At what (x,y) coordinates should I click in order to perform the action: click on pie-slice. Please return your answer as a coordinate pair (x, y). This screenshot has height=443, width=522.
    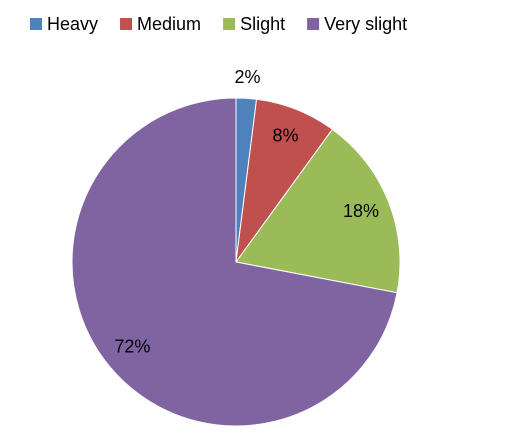
    Looking at the image, I should click on (318, 211).